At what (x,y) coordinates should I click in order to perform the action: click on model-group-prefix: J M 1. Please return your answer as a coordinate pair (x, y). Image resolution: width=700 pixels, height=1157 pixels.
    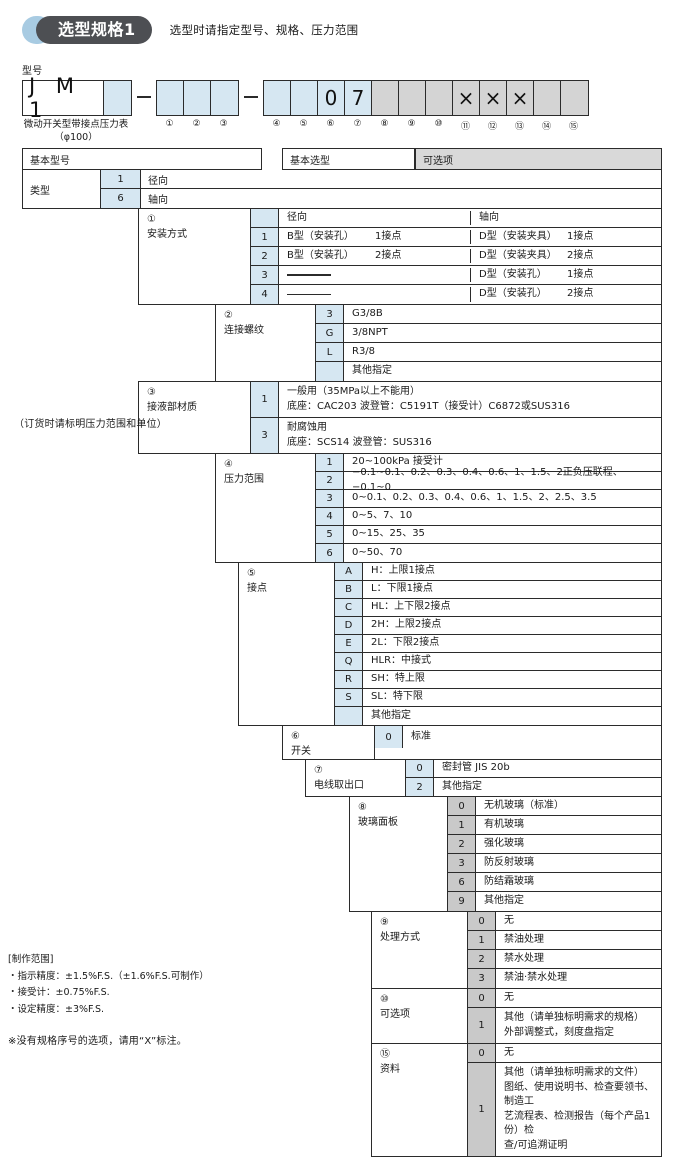
    Looking at the image, I should click on (77, 98).